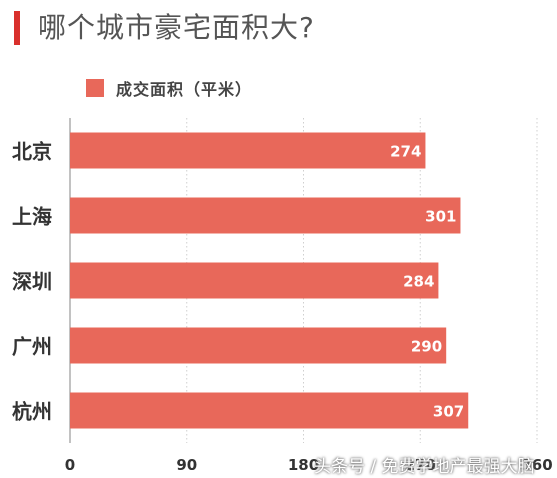 The width and height of the screenshot is (557, 478). Describe the element at coordinates (405, 152) in the screenshot. I see `bar-value-label: 274` at that location.